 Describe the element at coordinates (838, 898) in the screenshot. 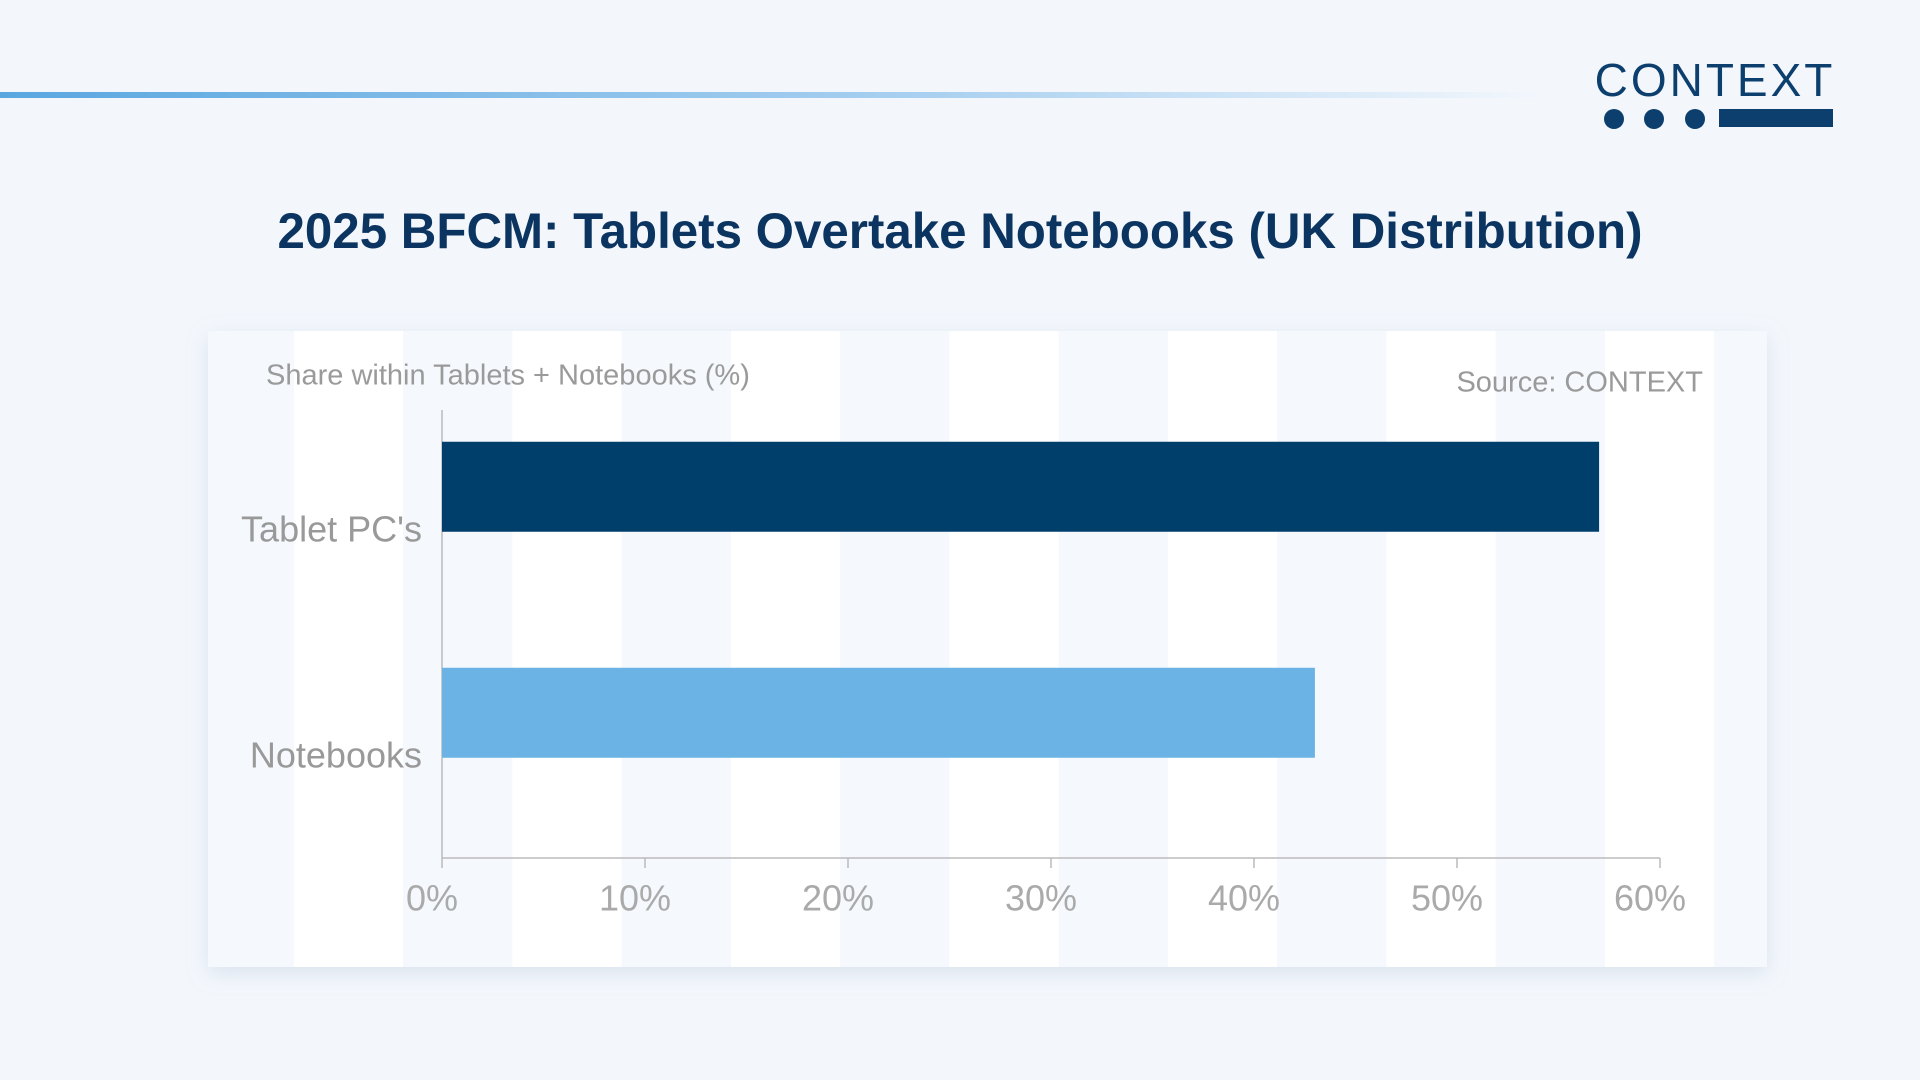

I see `x-tick-label: 20%` at that location.